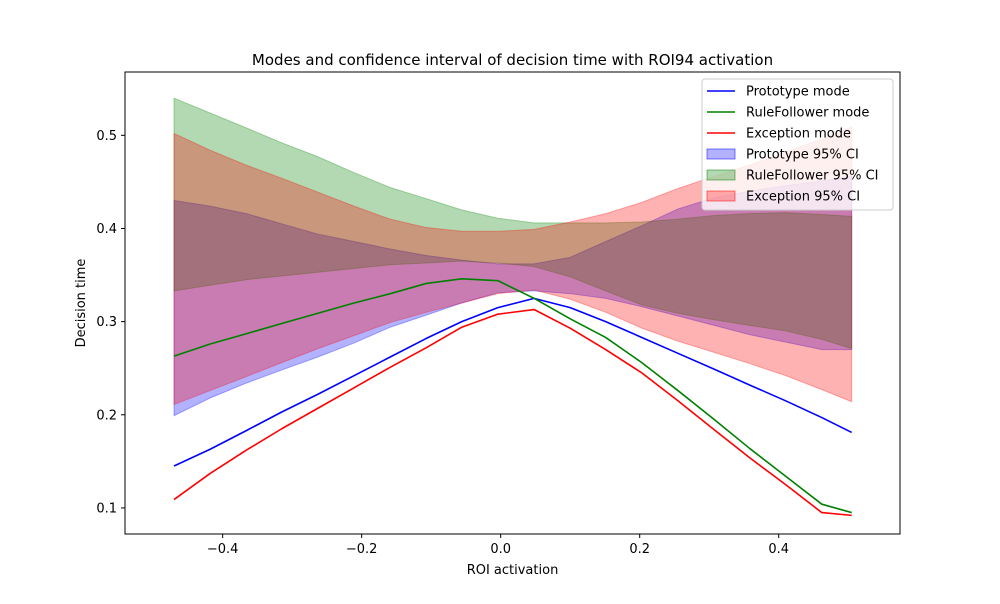 The height and width of the screenshot is (604, 1000). What do you see at coordinates (778, 549) in the screenshot?
I see `x-tick-label: 0.4` at bounding box center [778, 549].